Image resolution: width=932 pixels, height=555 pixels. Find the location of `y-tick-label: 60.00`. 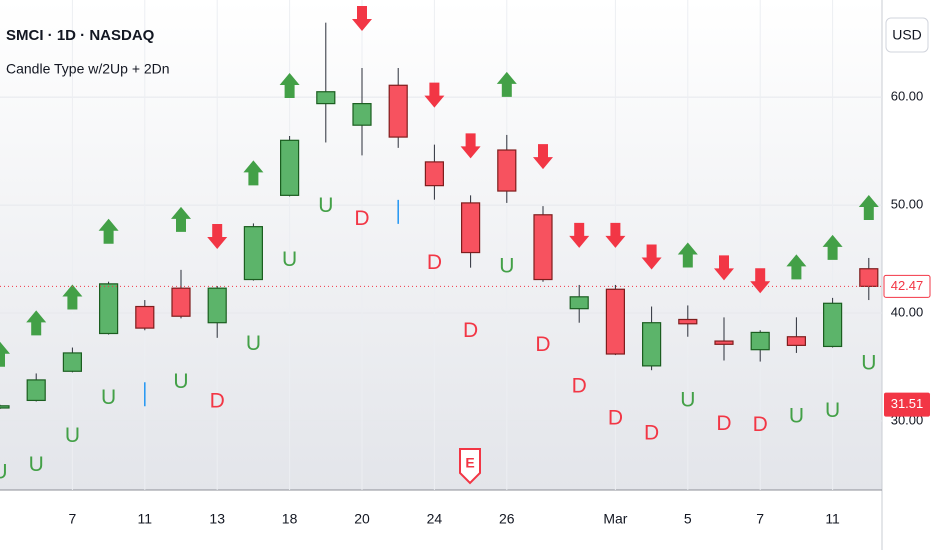

y-tick-label: 60.00 is located at coordinates (907, 96).